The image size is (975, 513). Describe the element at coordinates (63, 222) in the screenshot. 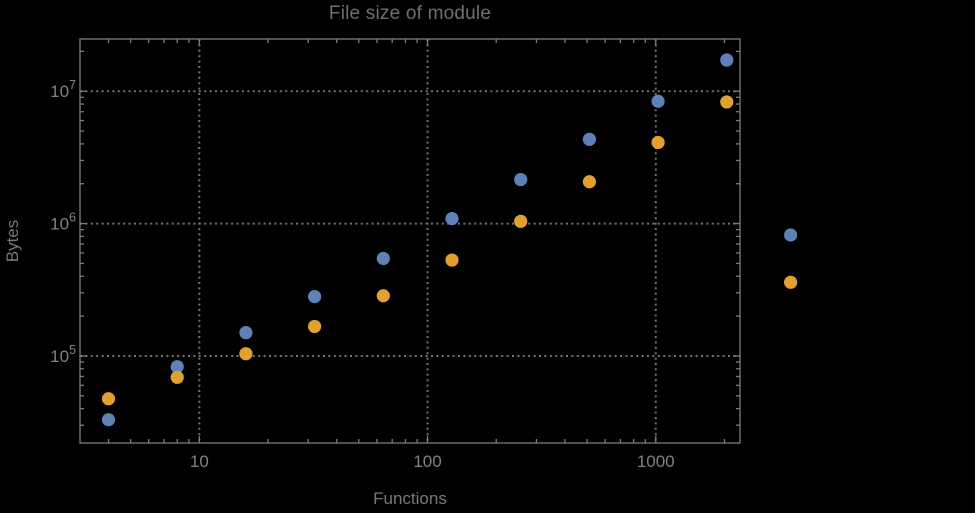

I see `y-tick-label: 10⁶` at that location.